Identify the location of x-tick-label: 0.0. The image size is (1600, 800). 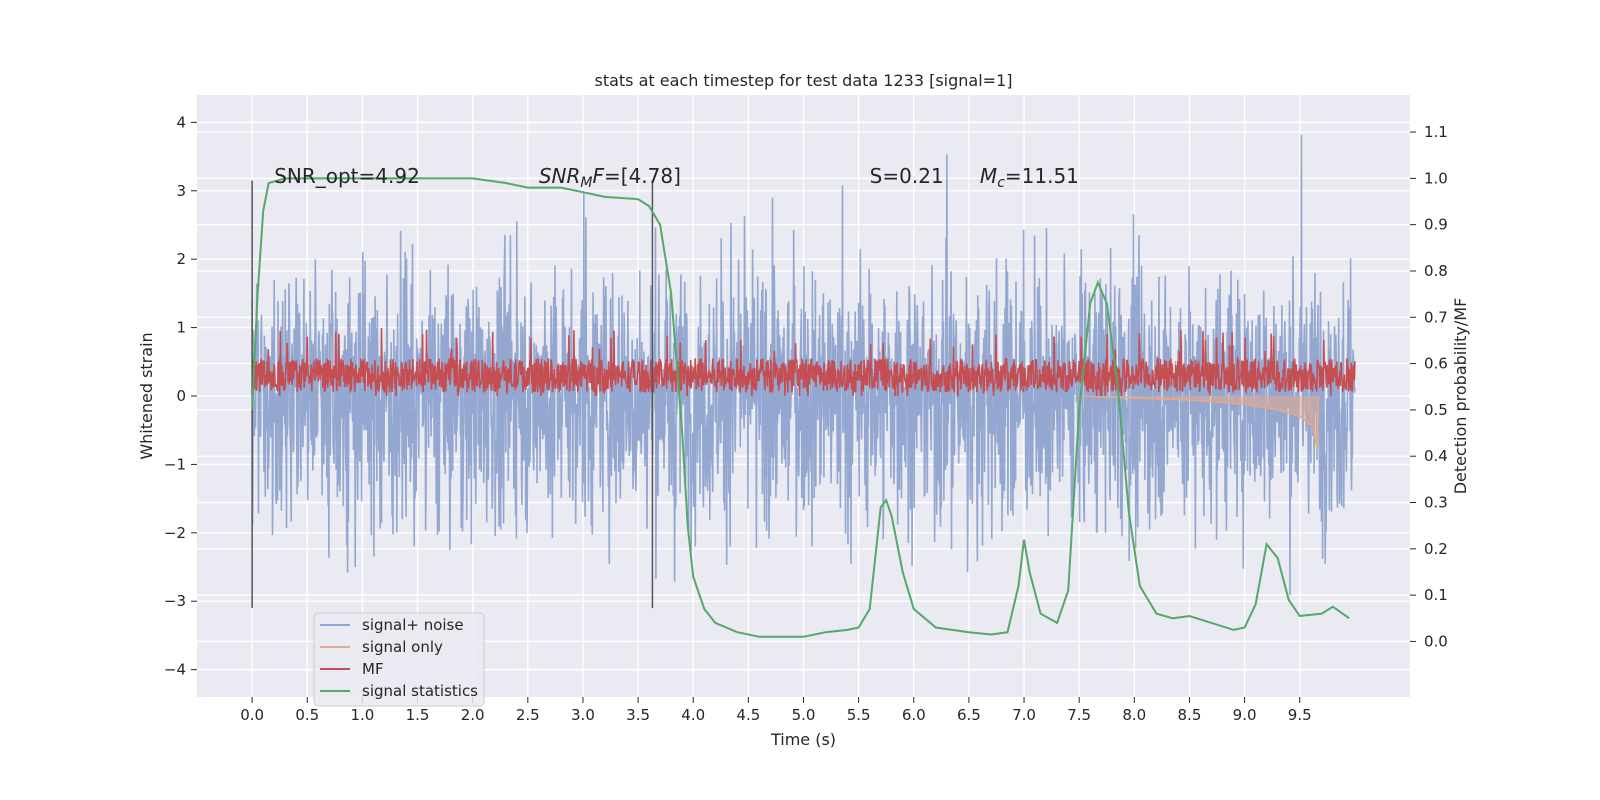
(252, 715).